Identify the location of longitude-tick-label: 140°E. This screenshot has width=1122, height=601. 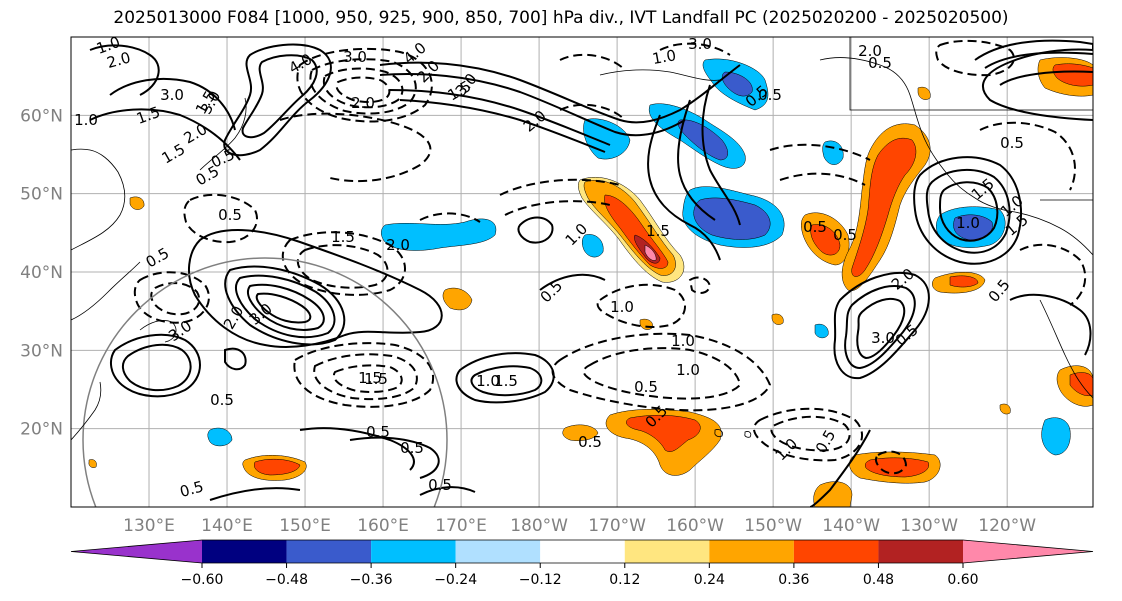
(227, 526).